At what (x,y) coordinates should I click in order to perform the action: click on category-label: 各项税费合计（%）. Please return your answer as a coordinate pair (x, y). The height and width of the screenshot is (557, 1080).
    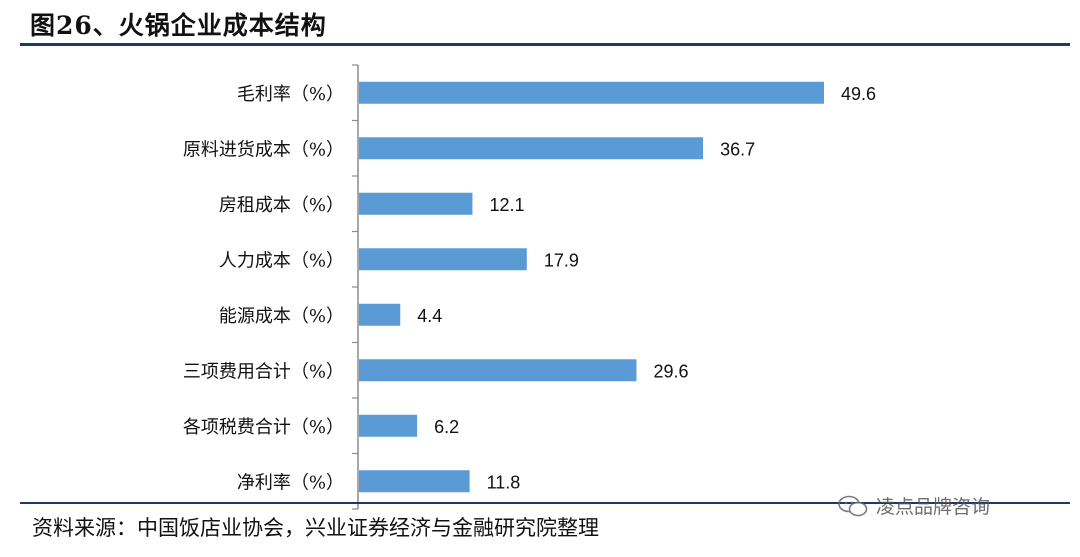
    Looking at the image, I should click on (263, 427).